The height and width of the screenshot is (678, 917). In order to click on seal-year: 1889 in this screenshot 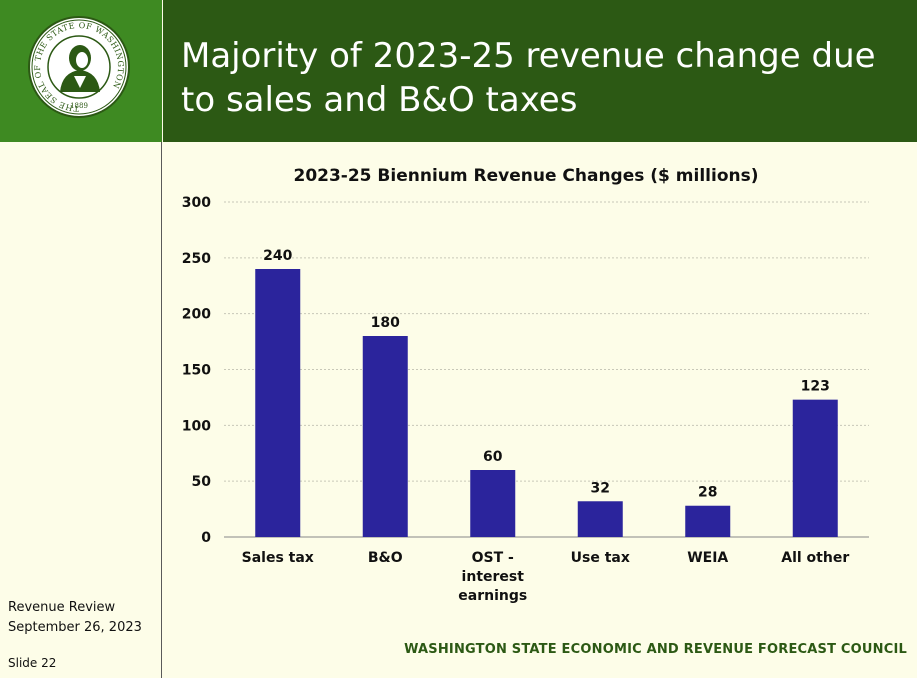, I will do `click(79, 106)`.